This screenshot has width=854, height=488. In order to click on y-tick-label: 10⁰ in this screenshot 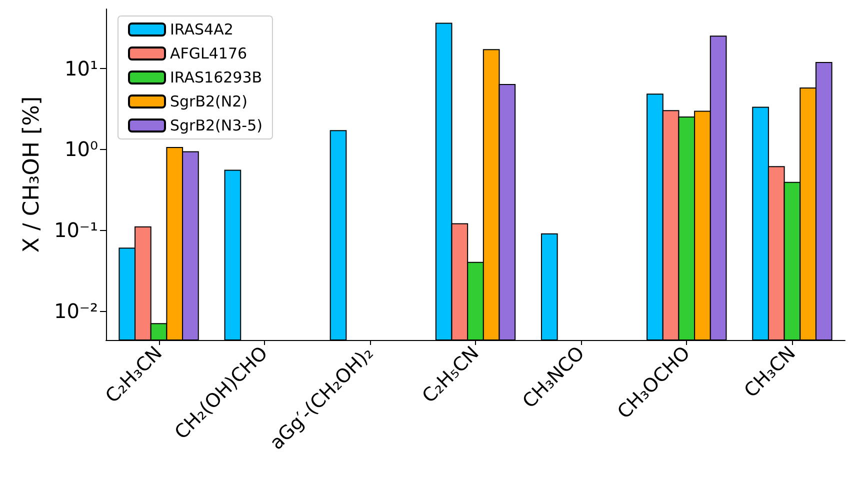, I will do `click(81, 149)`.